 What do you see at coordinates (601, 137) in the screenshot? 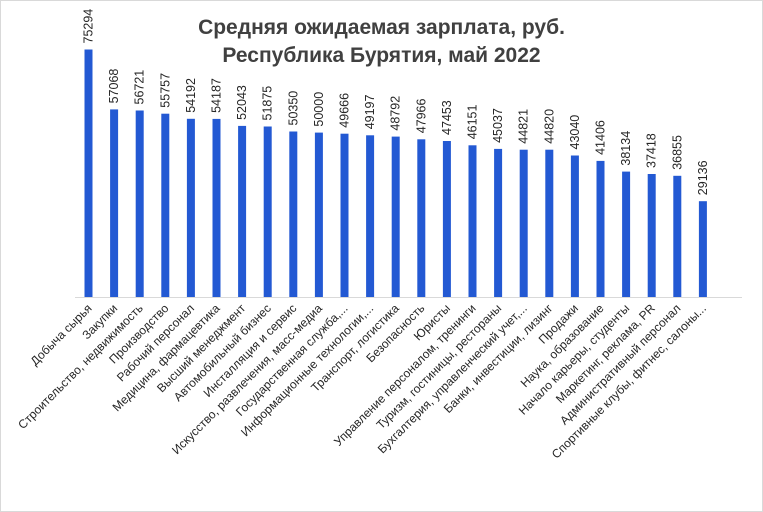
I see `value-label: 41406` at bounding box center [601, 137].